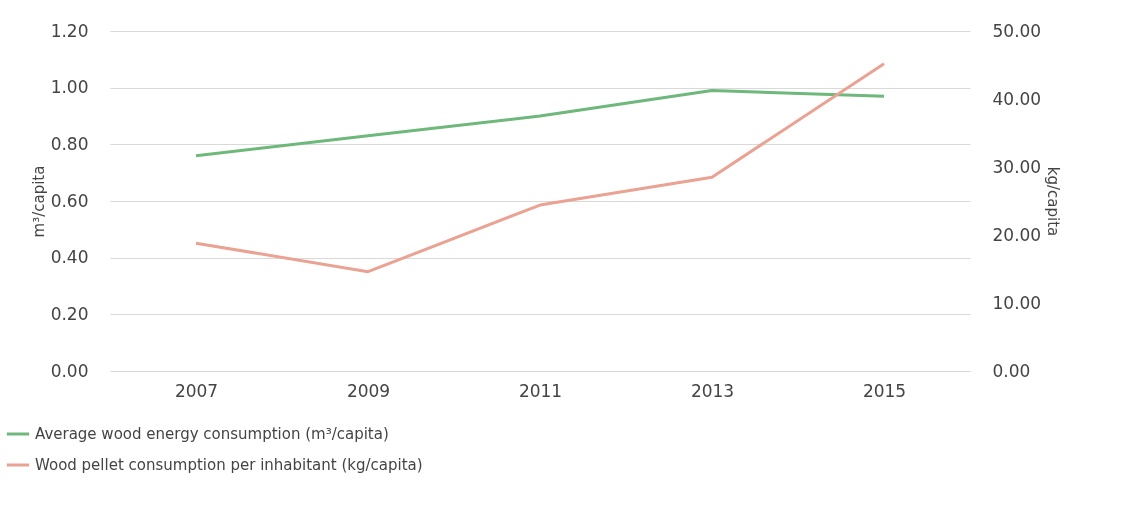  I want to click on y2-tick-label: 50.00, so click(1017, 30).